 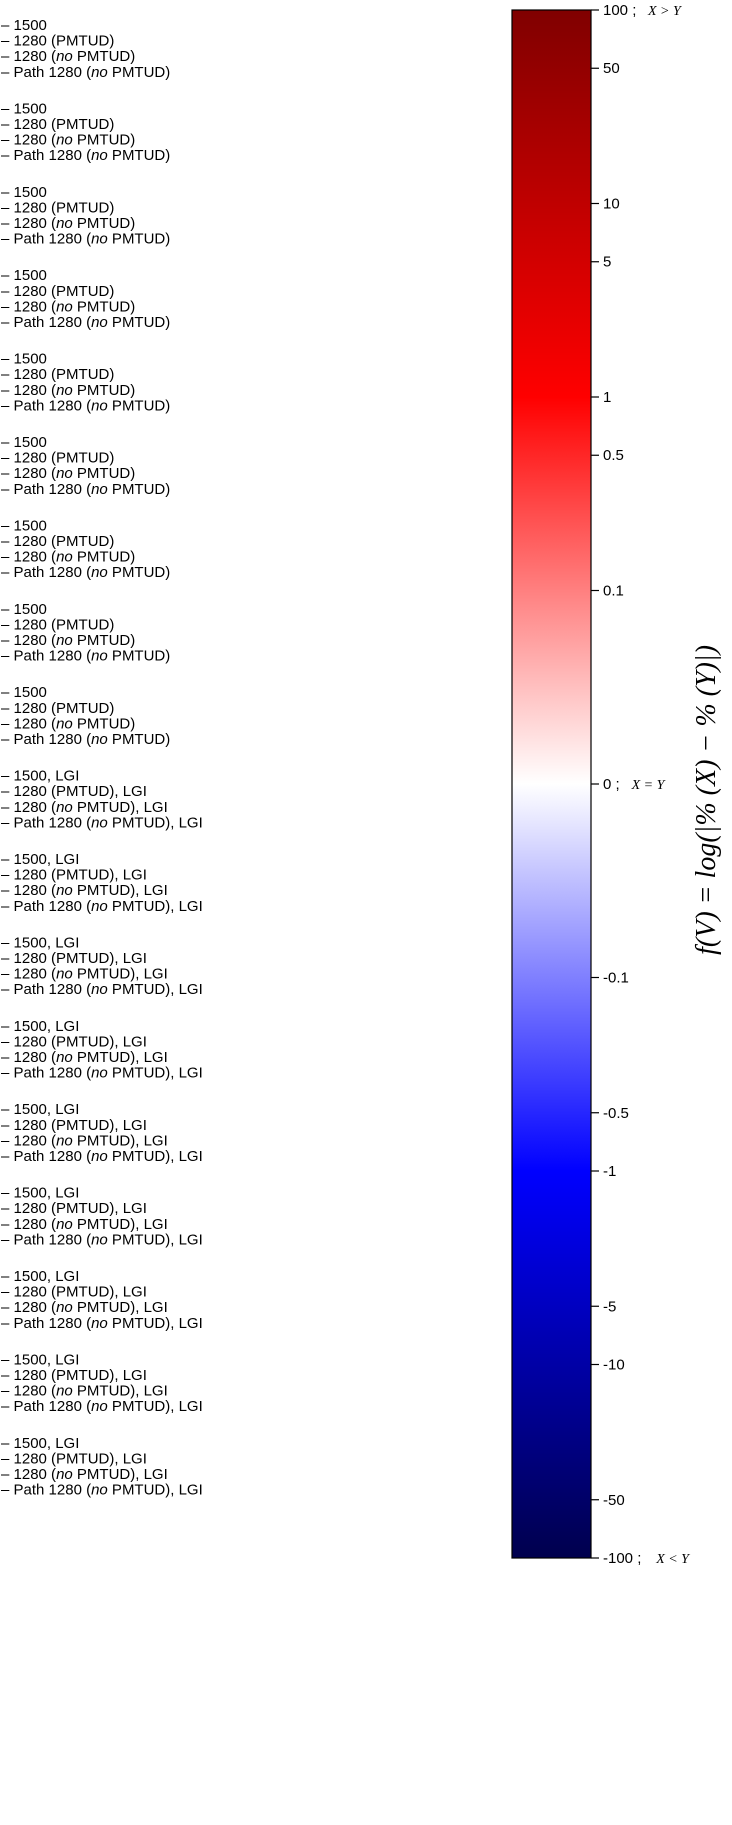 What do you see at coordinates (649, 785) in the screenshot?
I see `colorbar-tick-math: X = Y` at bounding box center [649, 785].